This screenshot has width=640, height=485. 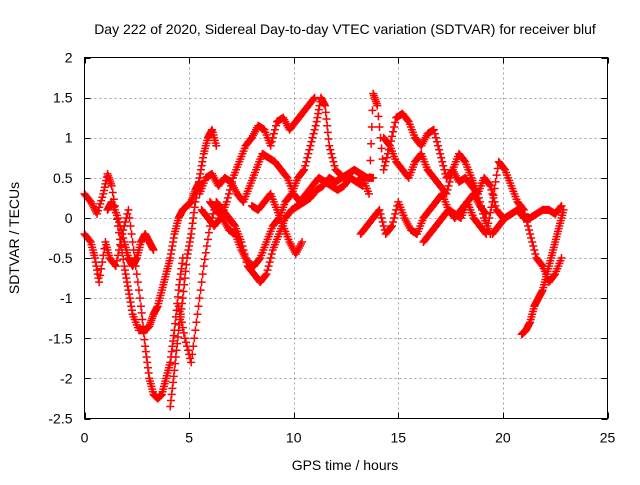 What do you see at coordinates (66, 378) in the screenshot?
I see `y-tick-label: -2` at bounding box center [66, 378].